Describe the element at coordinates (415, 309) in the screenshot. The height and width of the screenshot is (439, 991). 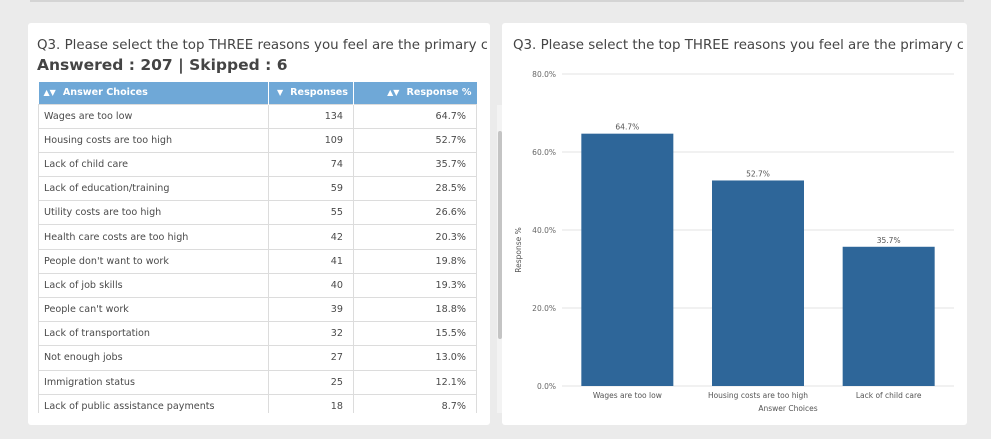
I see `cell-response-percent: 18.8%` at that location.